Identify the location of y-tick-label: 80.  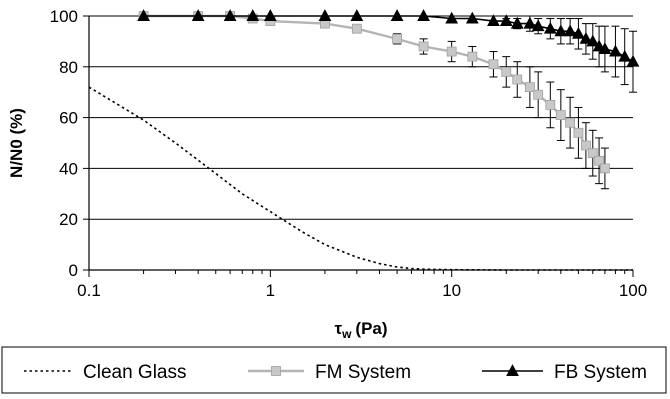
(68, 67).